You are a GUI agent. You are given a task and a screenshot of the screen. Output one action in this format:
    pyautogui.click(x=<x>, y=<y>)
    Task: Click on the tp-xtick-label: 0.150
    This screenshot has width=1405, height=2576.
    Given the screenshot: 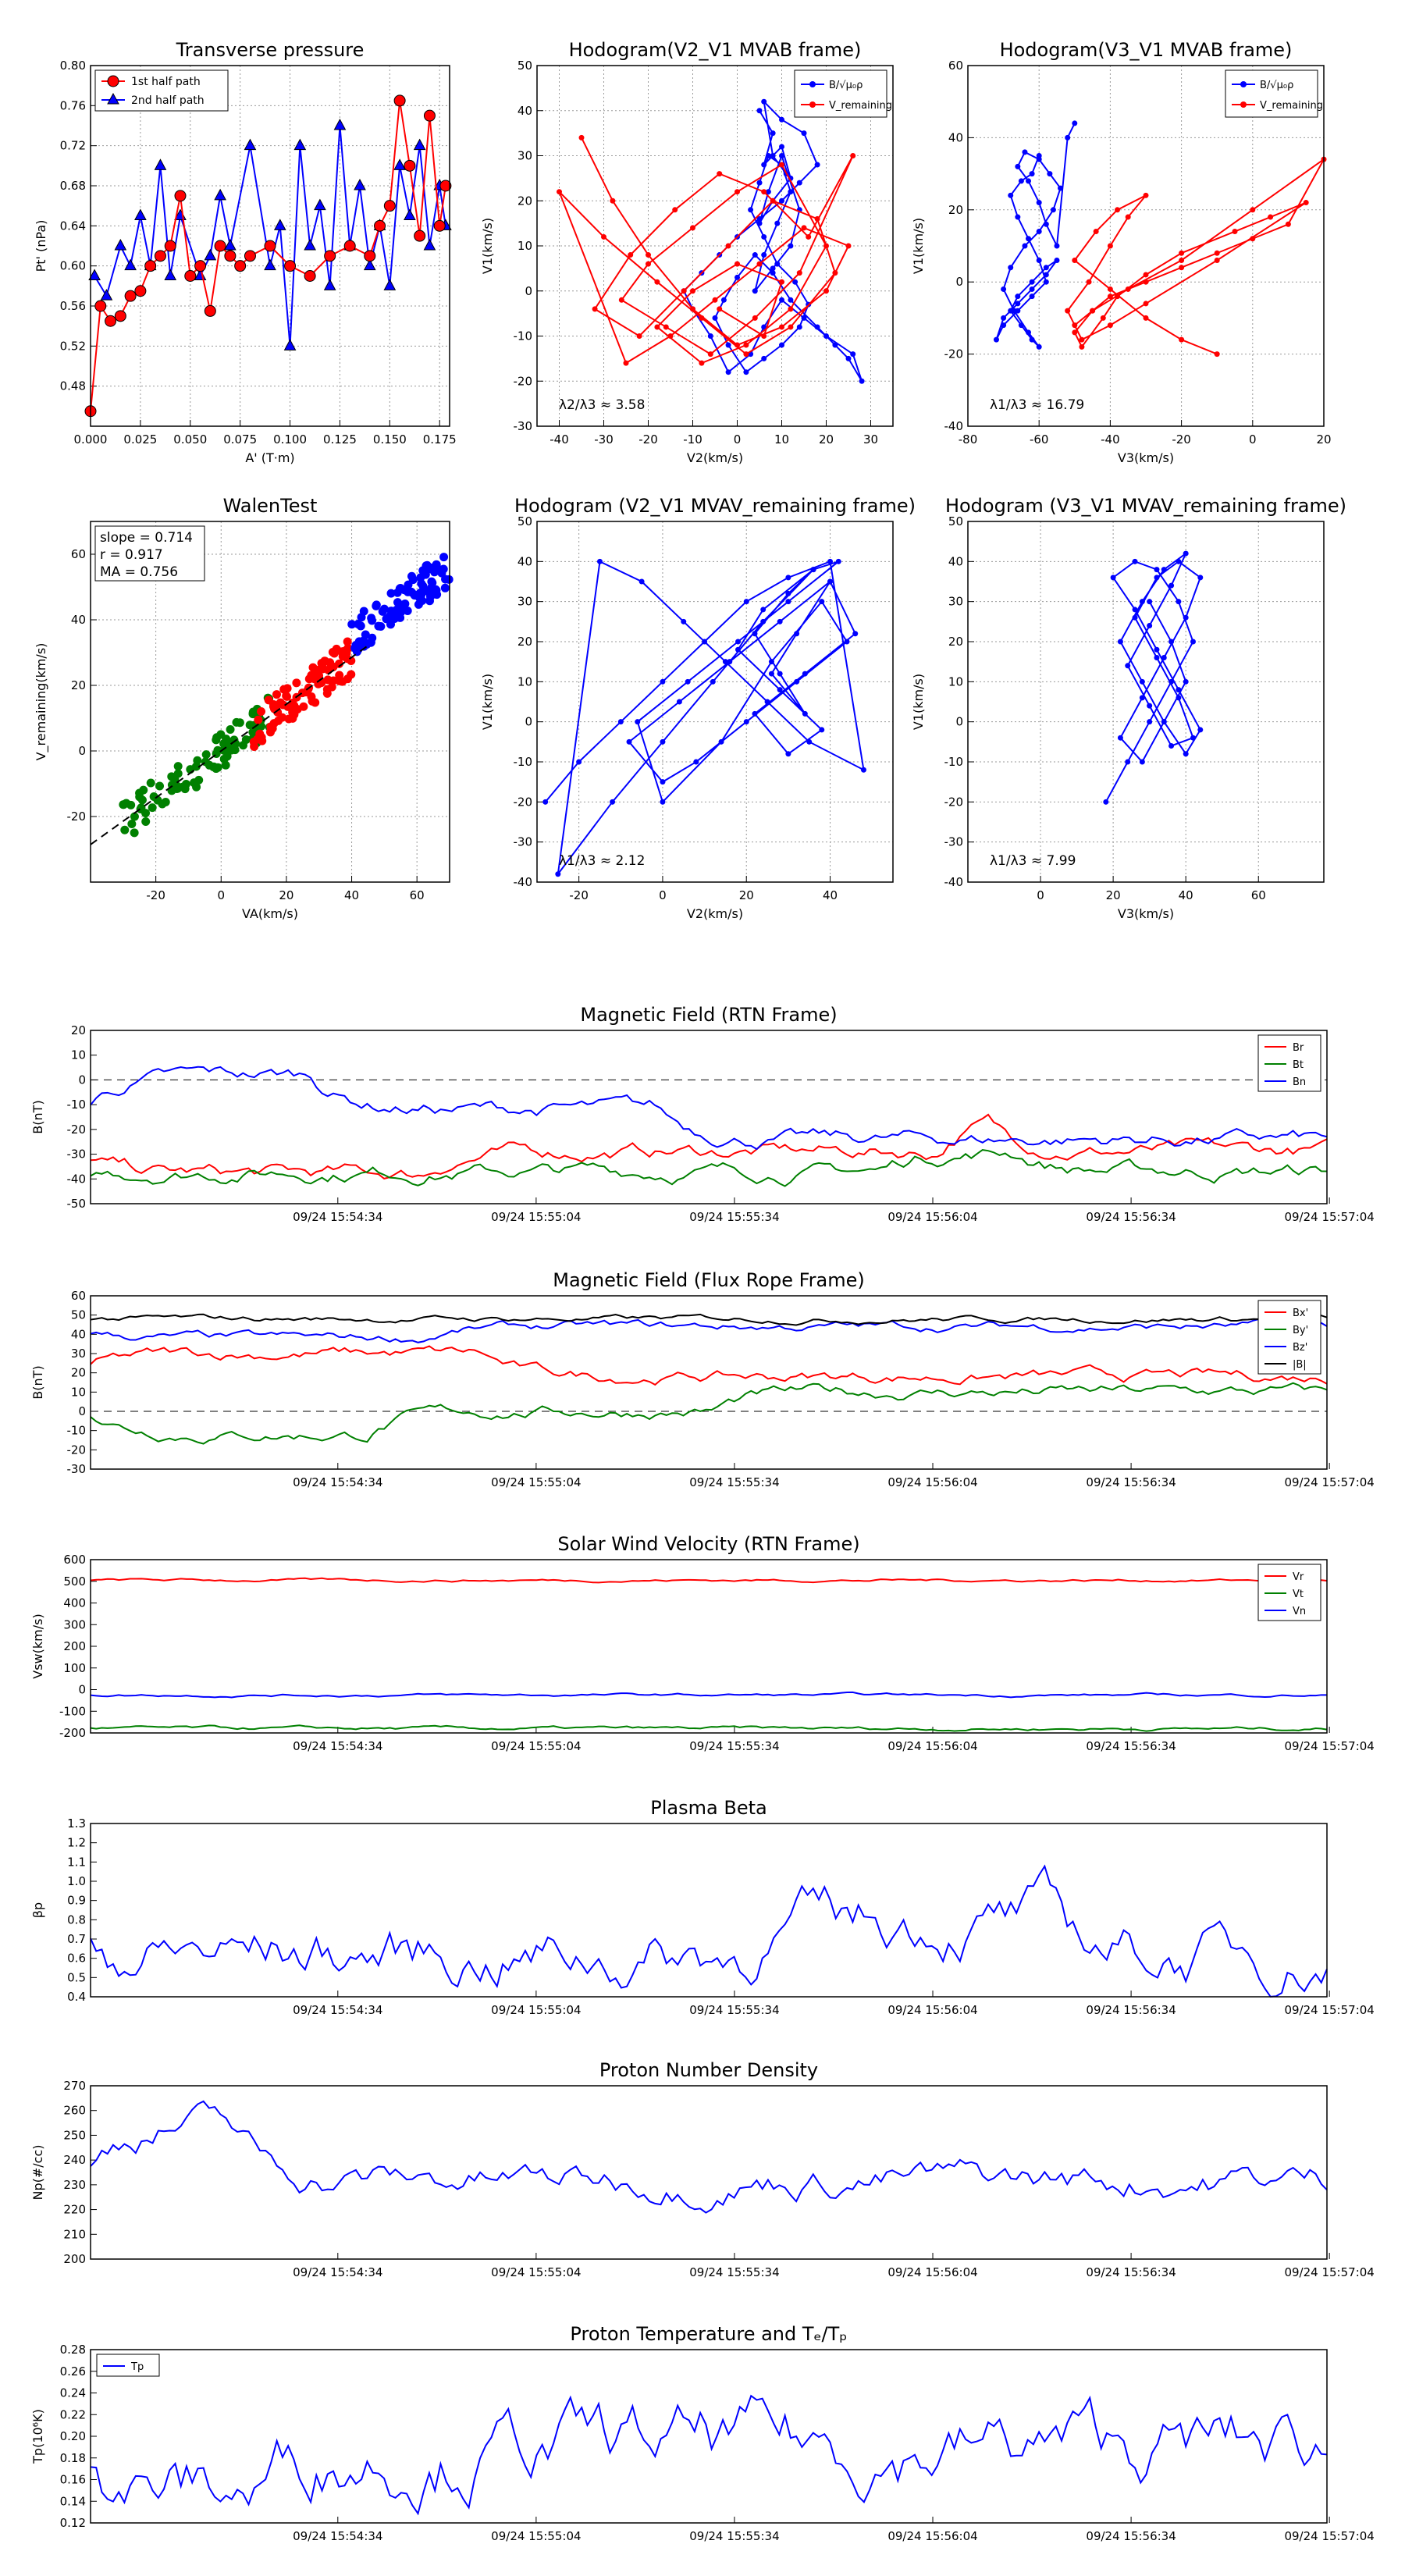 What is the action you would take?
    pyautogui.click(x=390, y=439)
    